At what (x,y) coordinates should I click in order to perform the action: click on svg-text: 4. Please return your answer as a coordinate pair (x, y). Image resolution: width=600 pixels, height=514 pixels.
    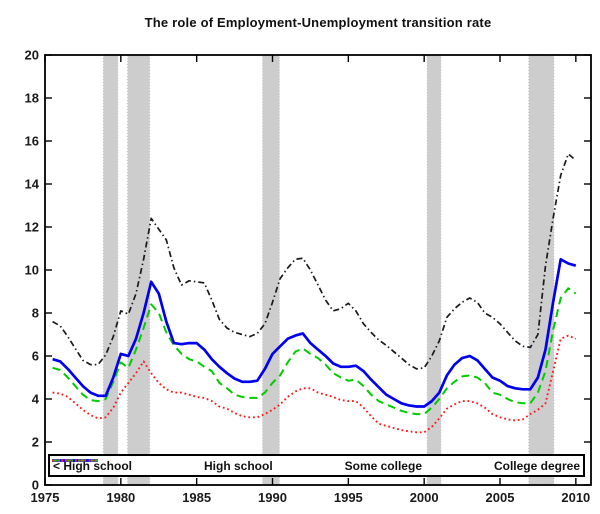
    Looking at the image, I should click on (36, 399).